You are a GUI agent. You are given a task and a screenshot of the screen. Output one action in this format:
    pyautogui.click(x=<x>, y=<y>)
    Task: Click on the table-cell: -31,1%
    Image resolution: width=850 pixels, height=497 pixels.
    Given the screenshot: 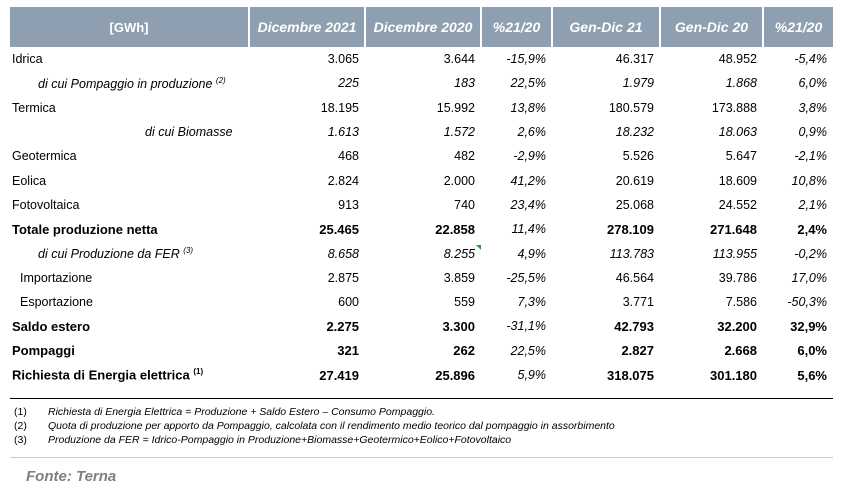 What is the action you would take?
    pyautogui.click(x=526, y=326)
    